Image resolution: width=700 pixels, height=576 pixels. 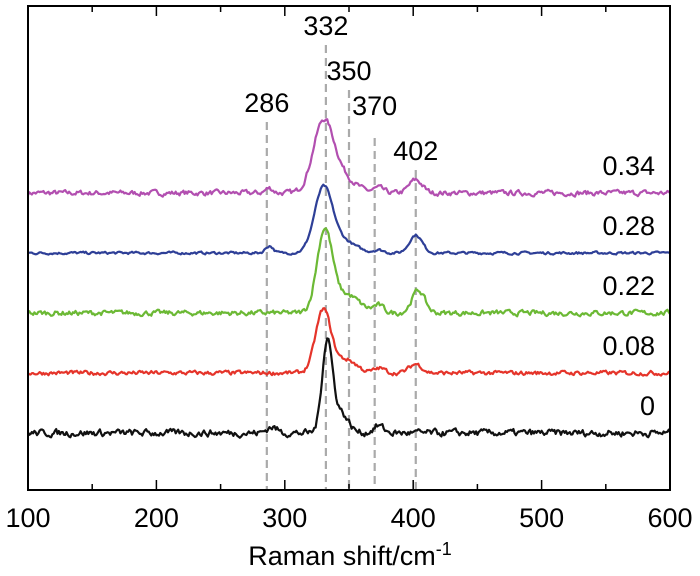 What do you see at coordinates (374, 106) in the screenshot?
I see `peak-label: 370` at bounding box center [374, 106].